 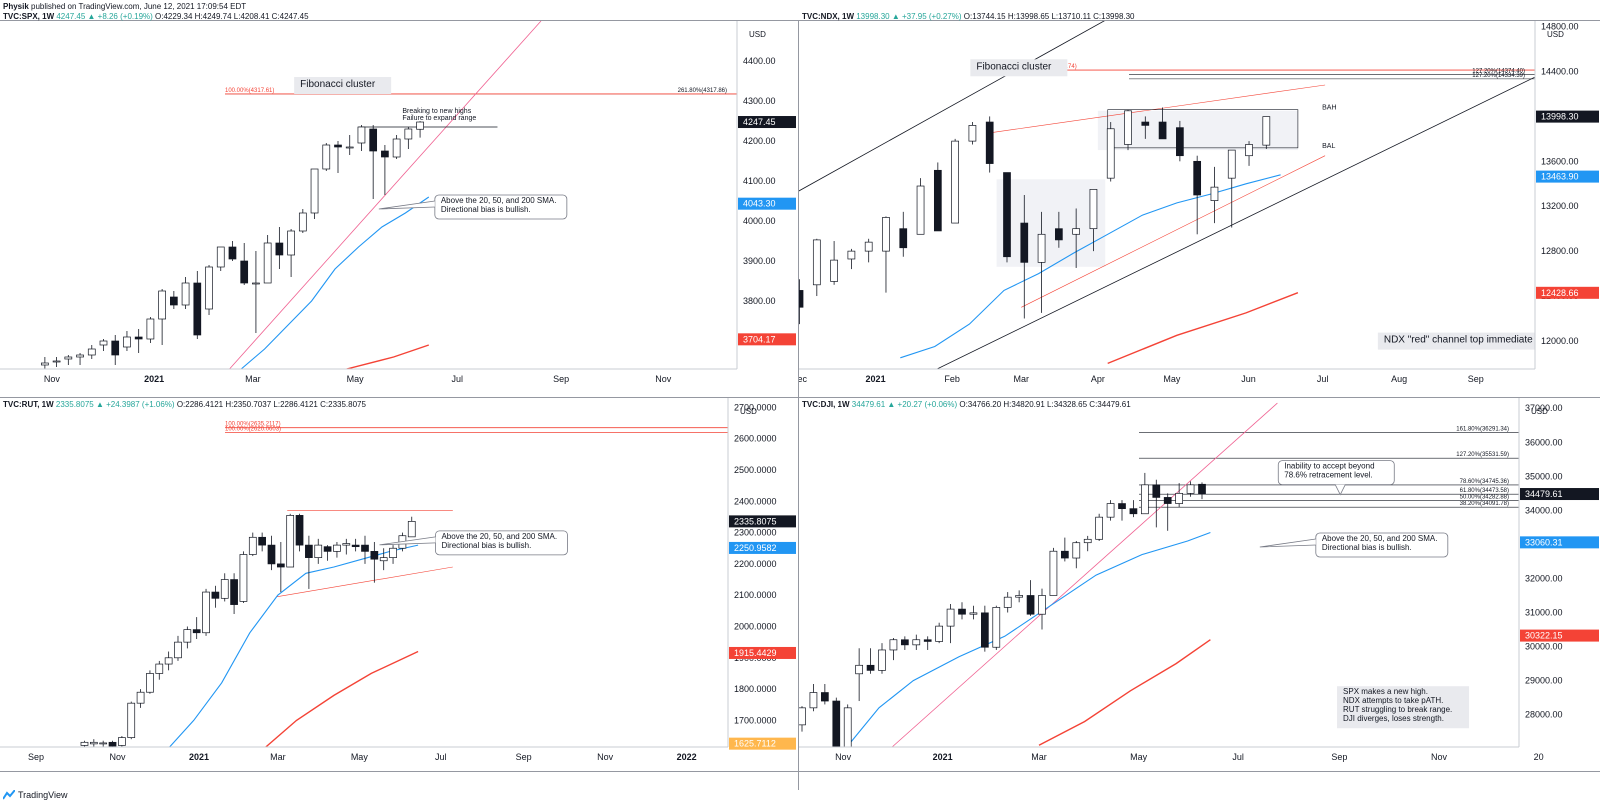 I want to click on price-tick-label: 2000.0000, so click(x=755, y=626).